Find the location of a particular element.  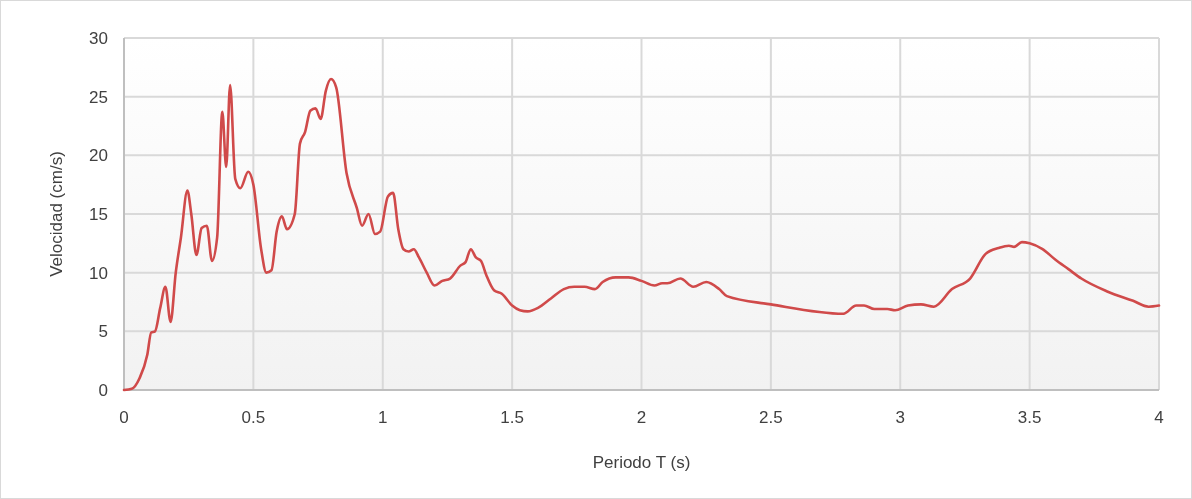

x-tick-label: 0 is located at coordinates (124, 417).